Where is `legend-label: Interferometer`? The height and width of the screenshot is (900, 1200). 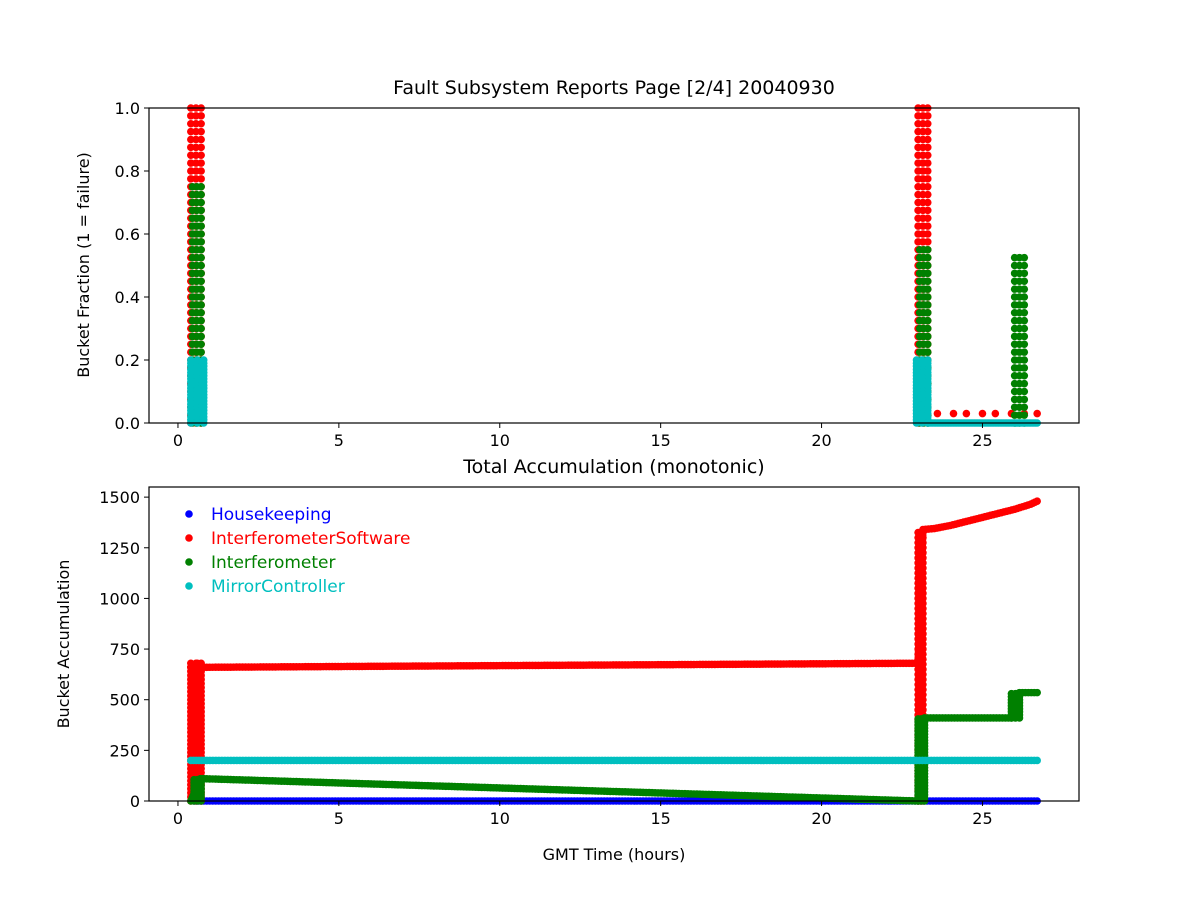 legend-label: Interferometer is located at coordinates (273, 563).